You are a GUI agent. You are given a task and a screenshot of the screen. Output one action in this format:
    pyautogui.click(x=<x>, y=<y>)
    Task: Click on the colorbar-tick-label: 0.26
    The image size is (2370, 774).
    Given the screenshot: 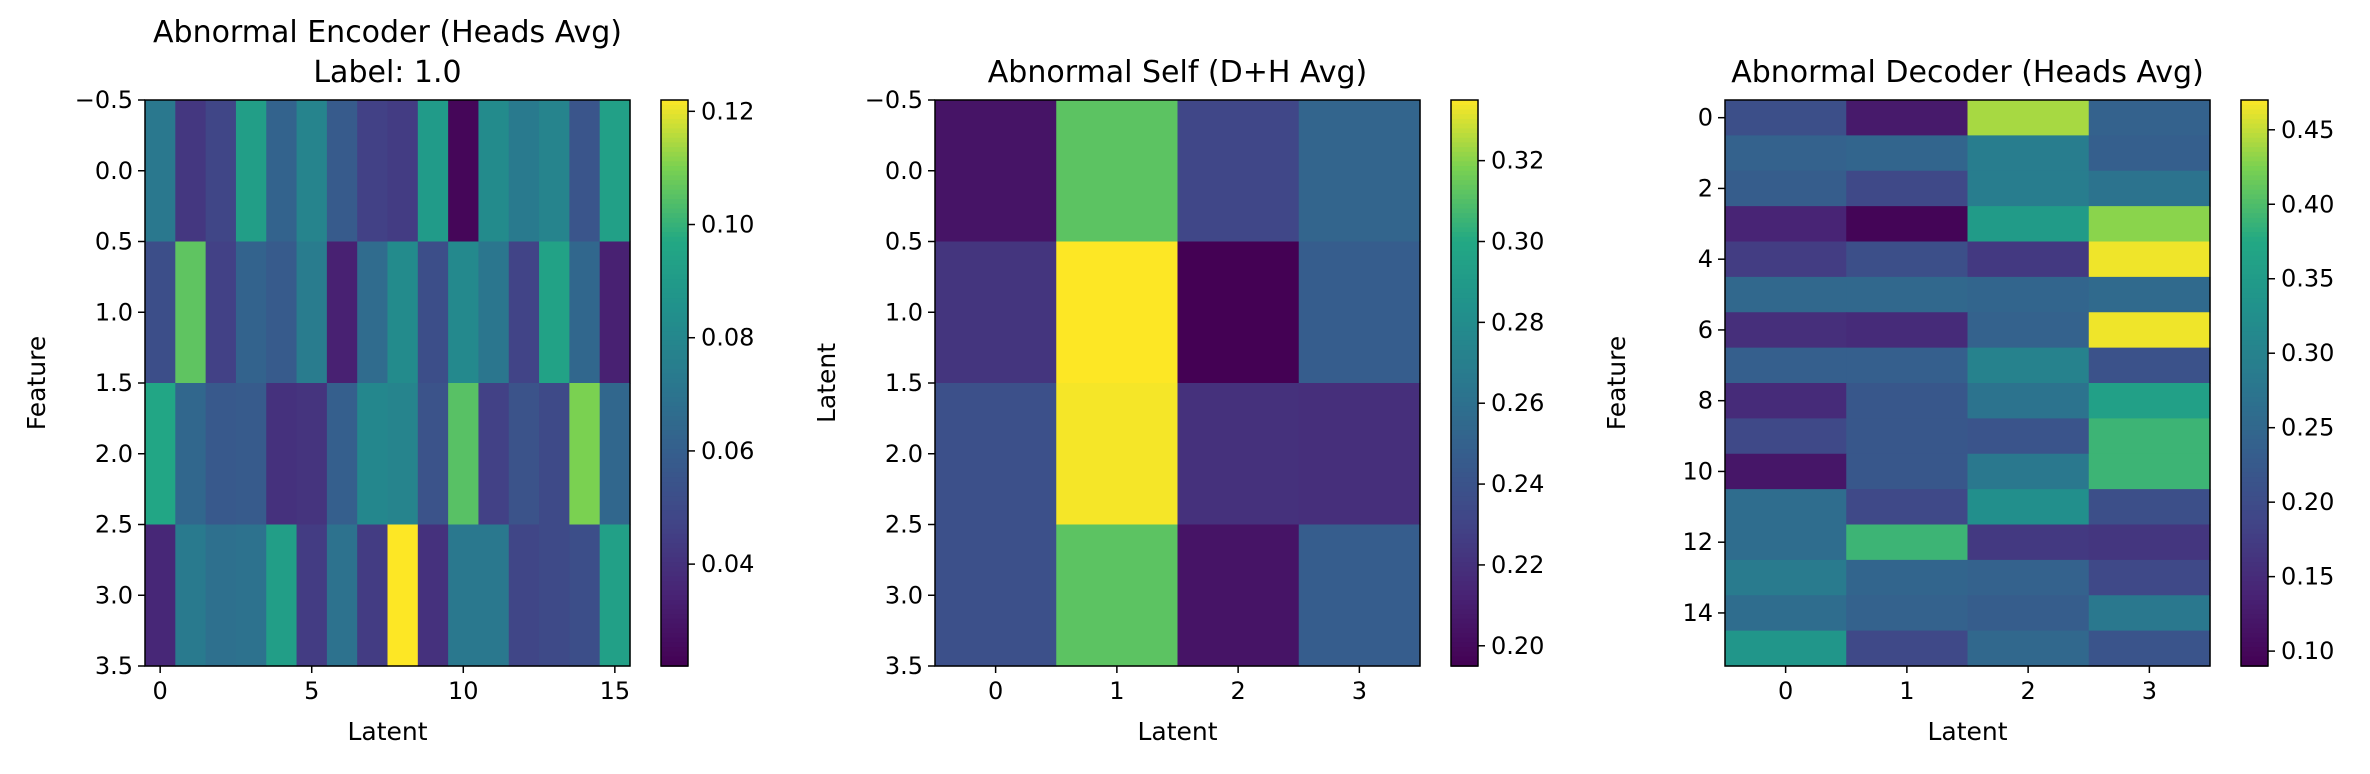 What is the action you would take?
    pyautogui.click(x=1517, y=403)
    